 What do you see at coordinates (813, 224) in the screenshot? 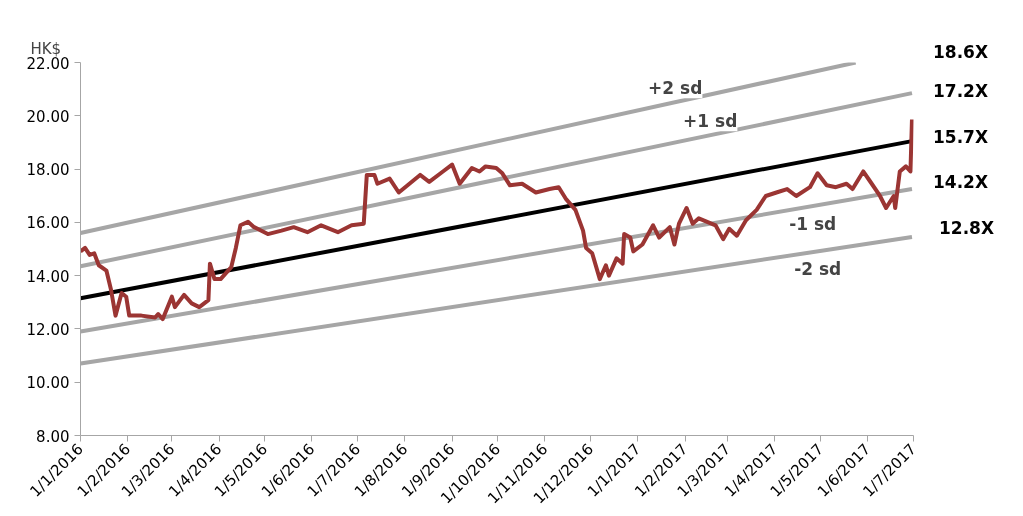
I see `annotation: -1 sd` at bounding box center [813, 224].